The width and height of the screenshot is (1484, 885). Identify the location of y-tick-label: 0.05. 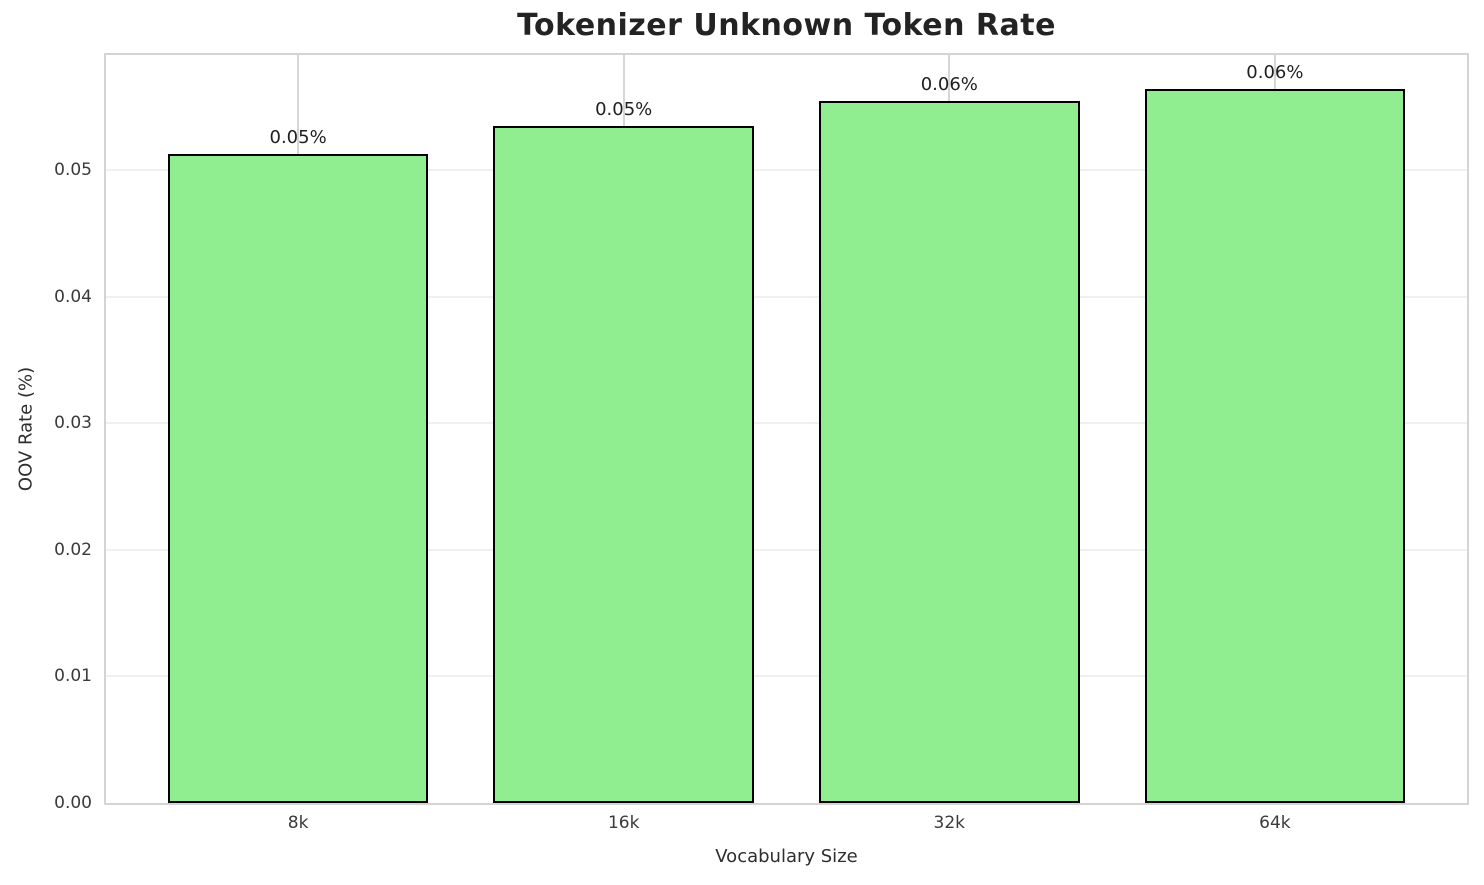
(73, 170).